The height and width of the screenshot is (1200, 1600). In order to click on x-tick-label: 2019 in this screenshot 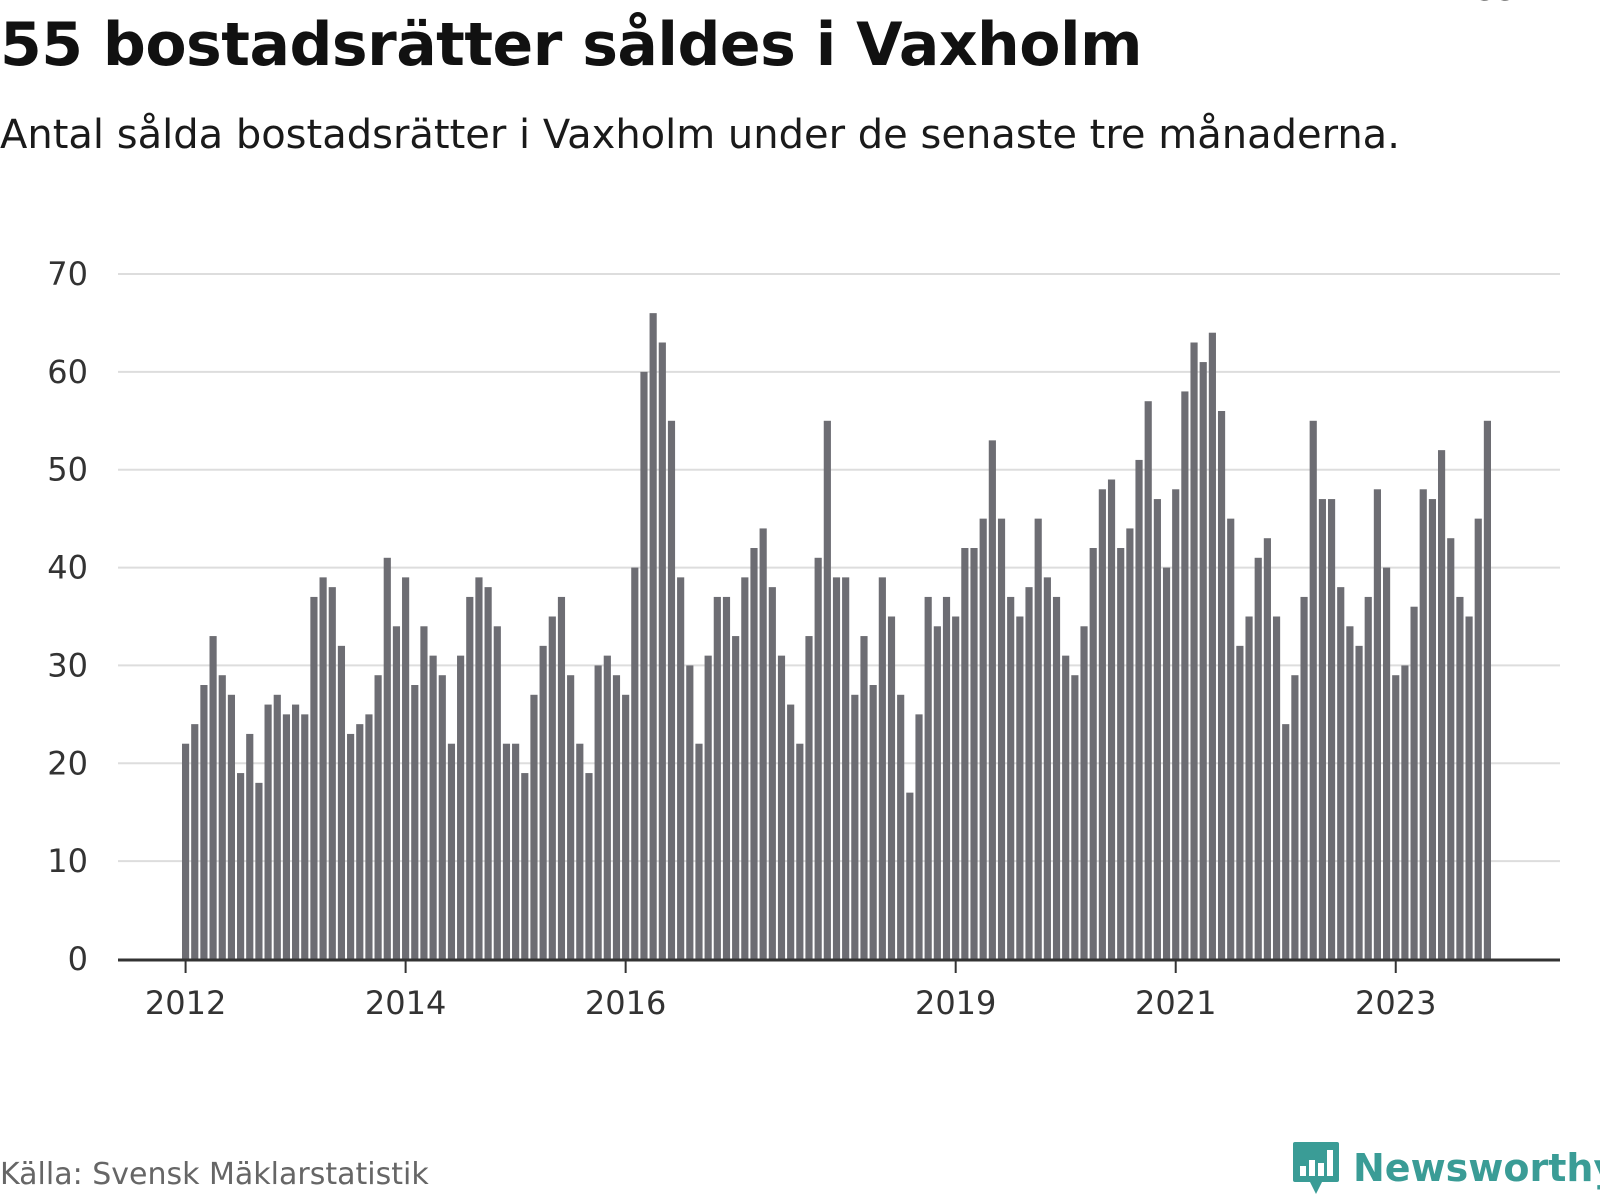, I will do `click(955, 1003)`.